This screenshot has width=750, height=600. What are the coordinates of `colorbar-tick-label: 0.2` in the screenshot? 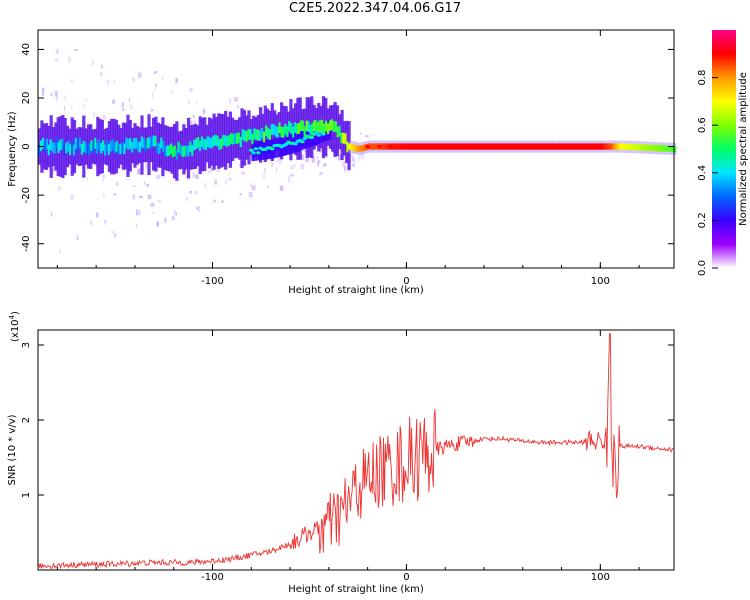 It's located at (702, 220).